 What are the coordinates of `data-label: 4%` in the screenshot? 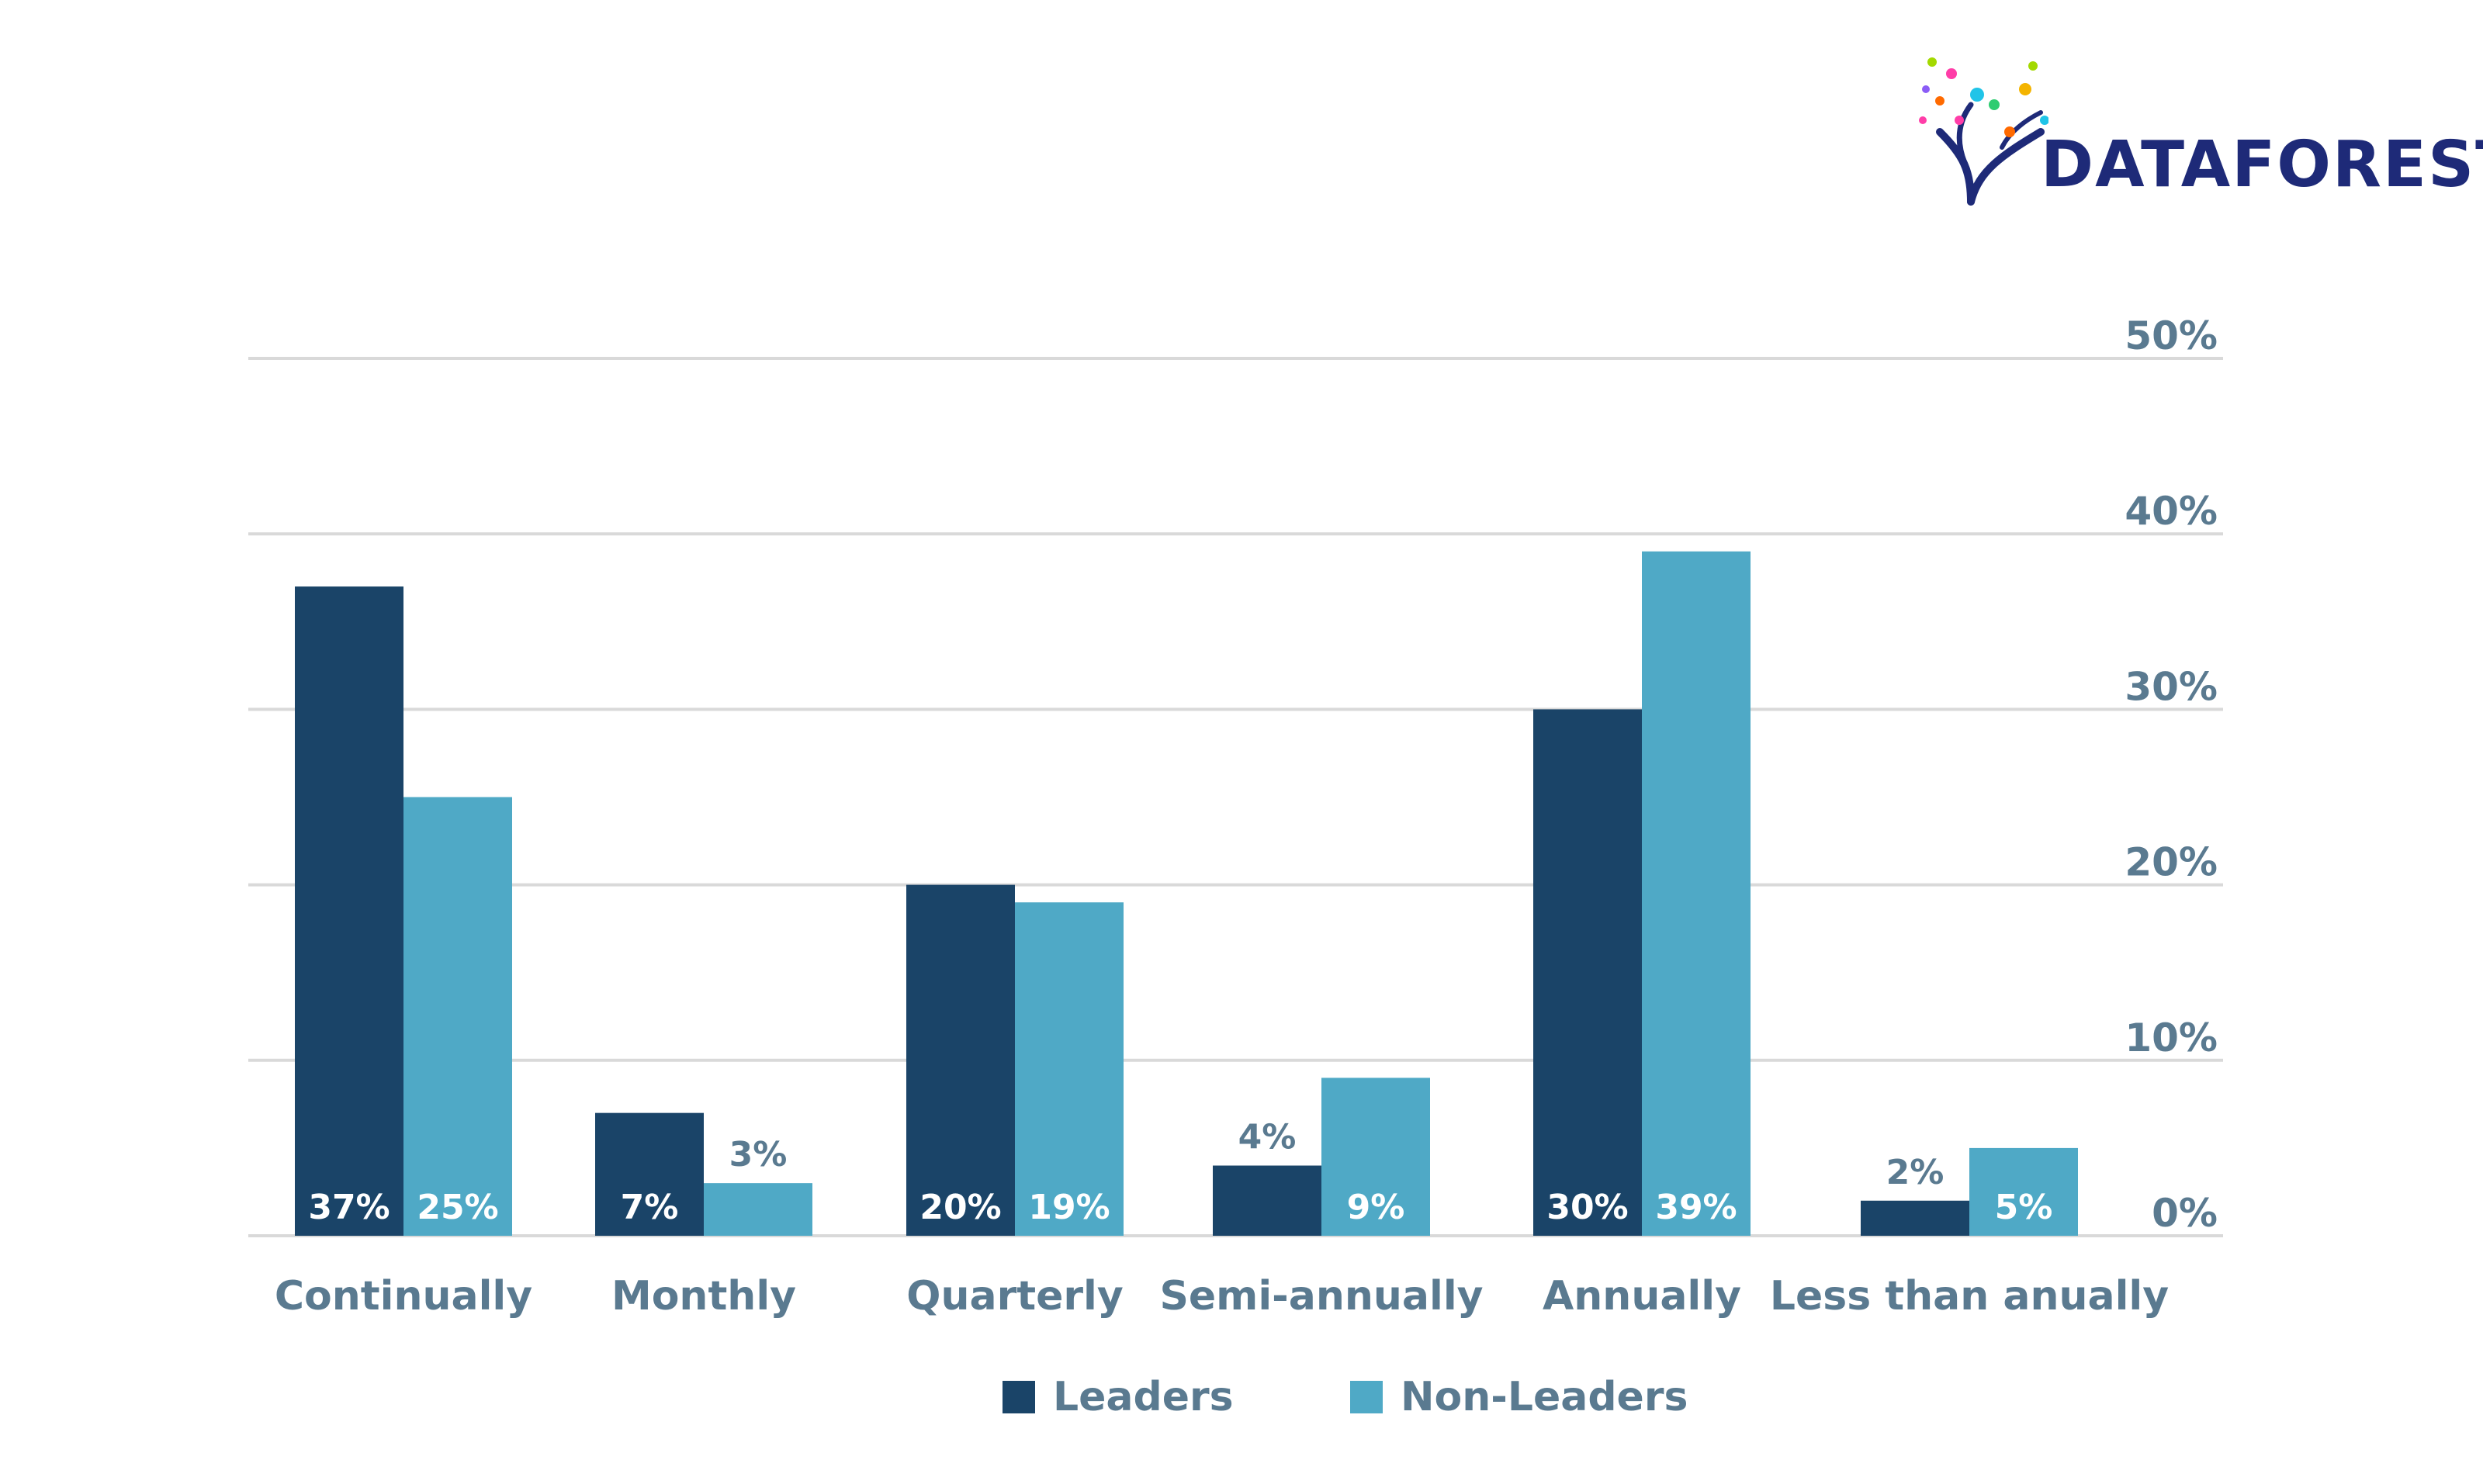 It's located at (1267, 1137).